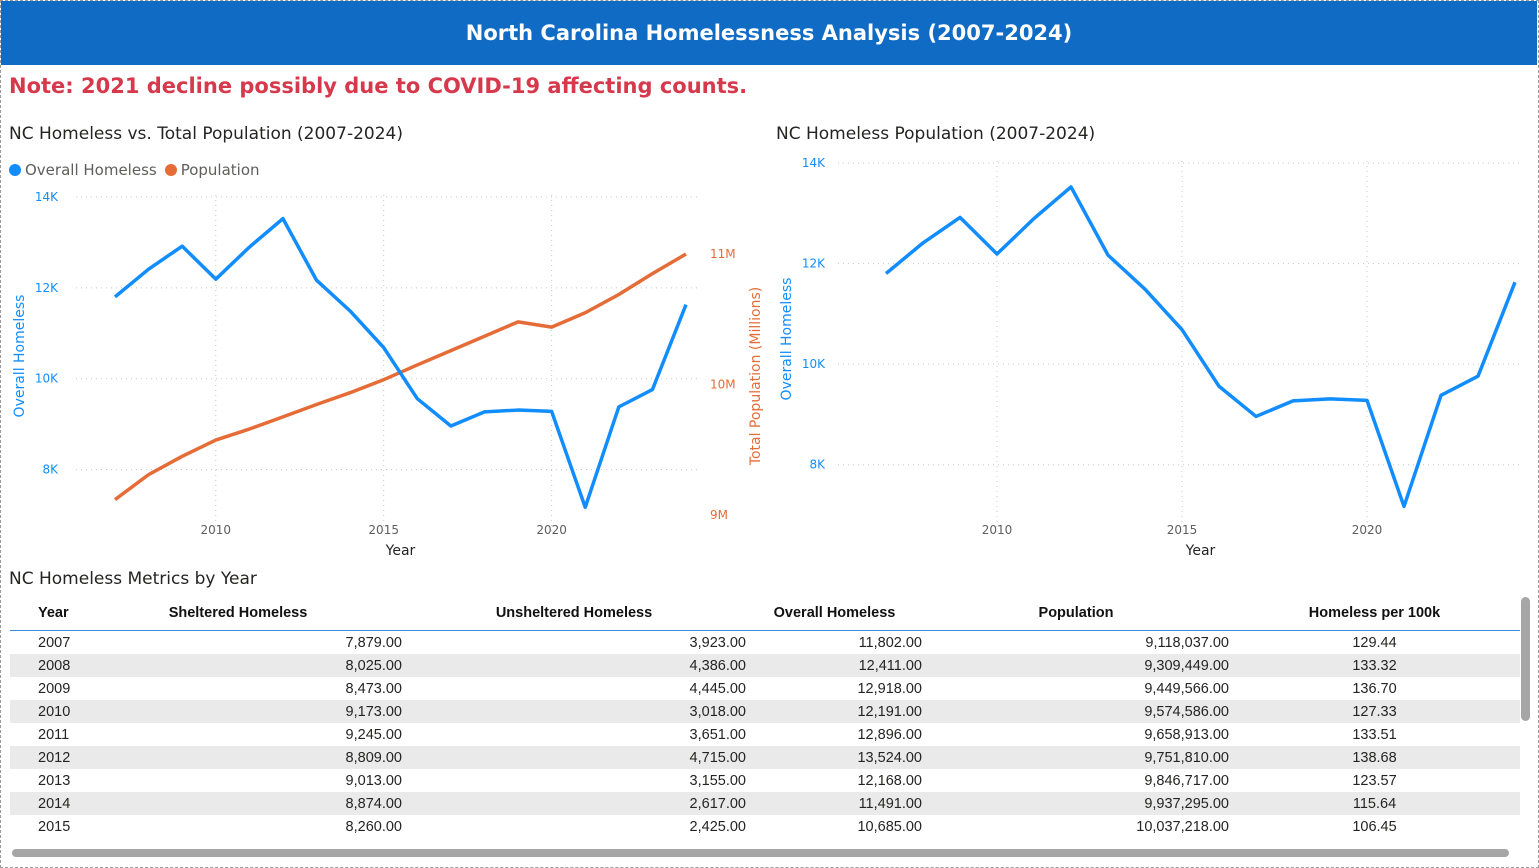  I want to click on table-cell: 2009, so click(54, 688).